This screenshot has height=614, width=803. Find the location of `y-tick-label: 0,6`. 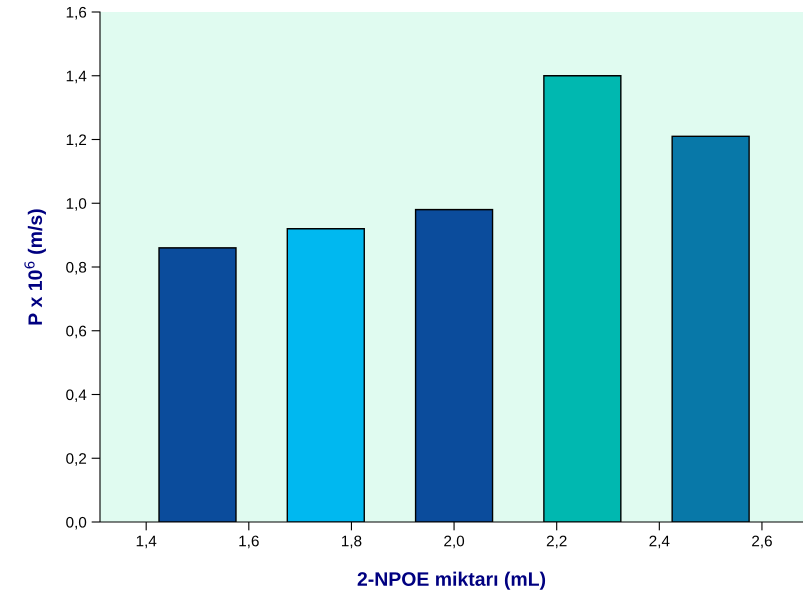

y-tick-label: 0,6 is located at coordinates (76, 332).